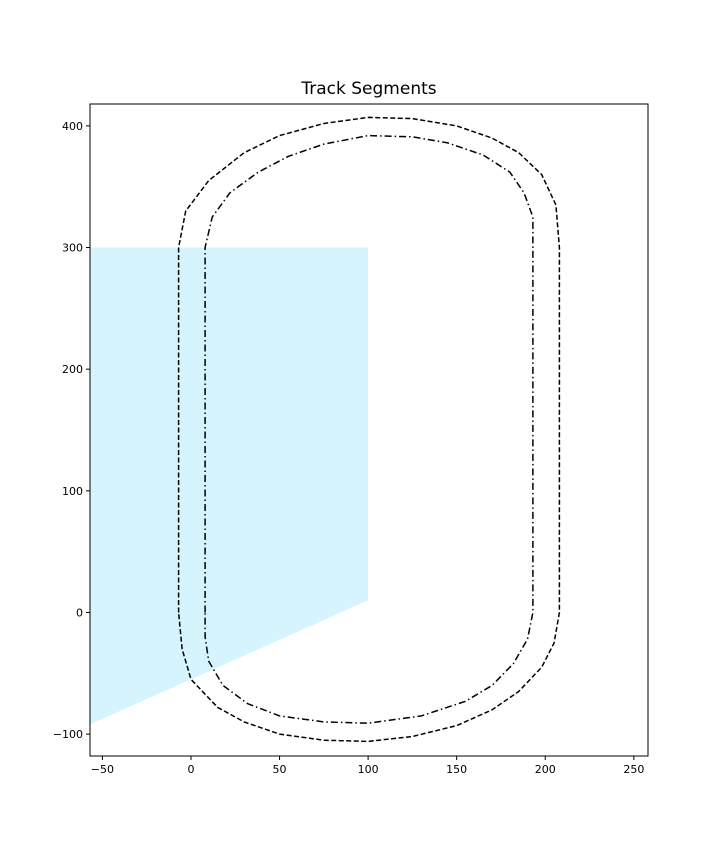 Image resolution: width=720 pixels, height=864 pixels. I want to click on x-tick-label: 150, so click(456, 769).